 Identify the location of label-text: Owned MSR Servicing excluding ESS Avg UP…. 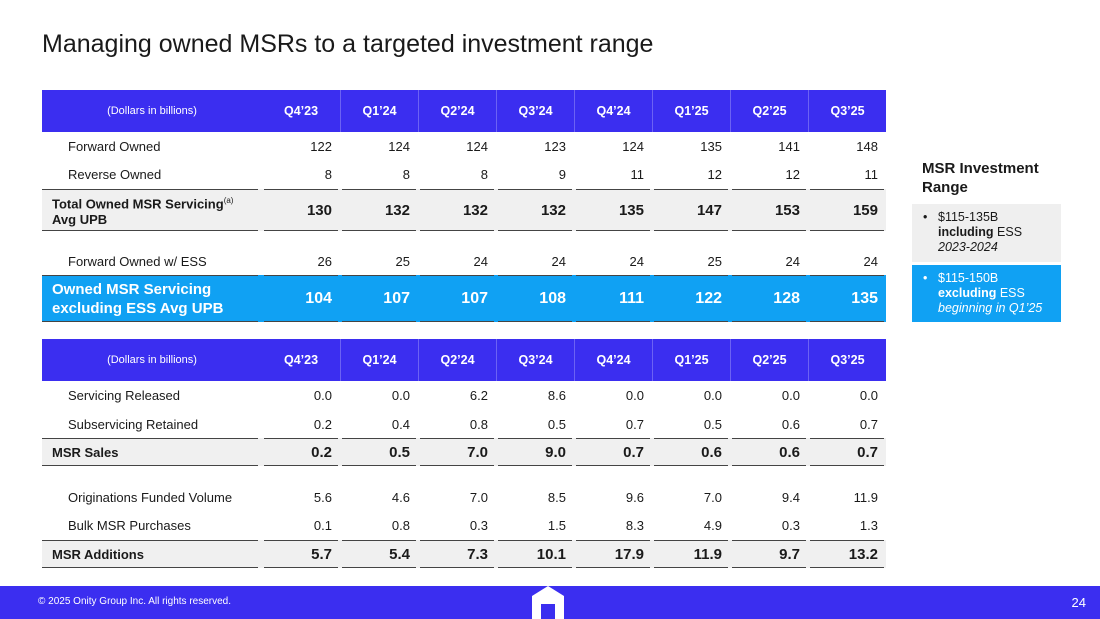
(138, 298).